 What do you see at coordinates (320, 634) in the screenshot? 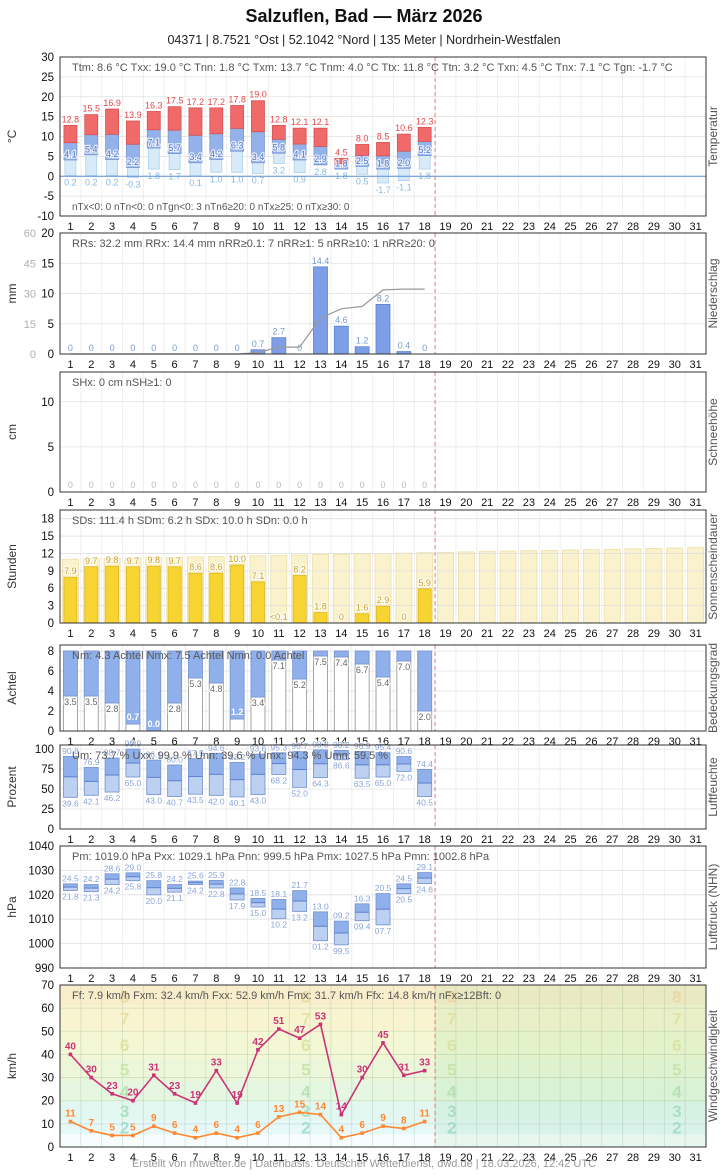
I see `svg-text: 13` at bounding box center [320, 634].